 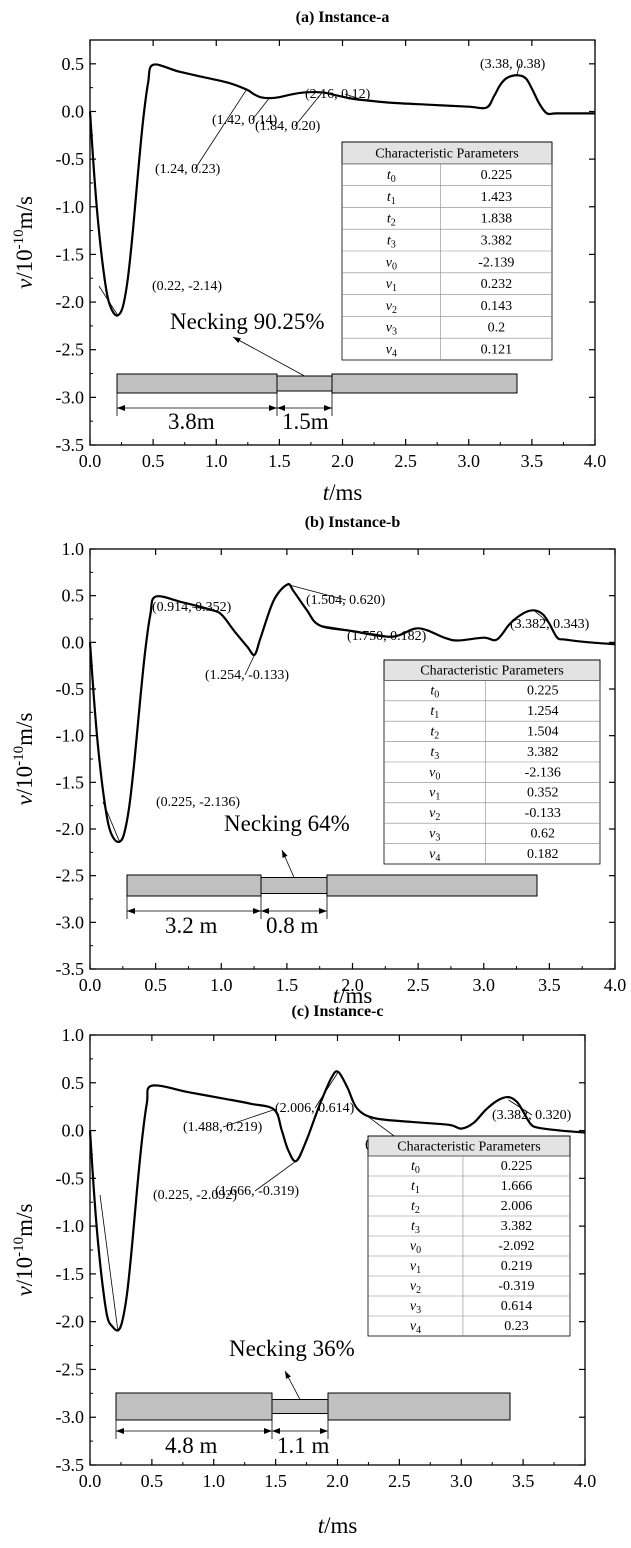 What do you see at coordinates (191, 925) in the screenshot?
I see `dimension-upper-length: 3.2 m` at bounding box center [191, 925].